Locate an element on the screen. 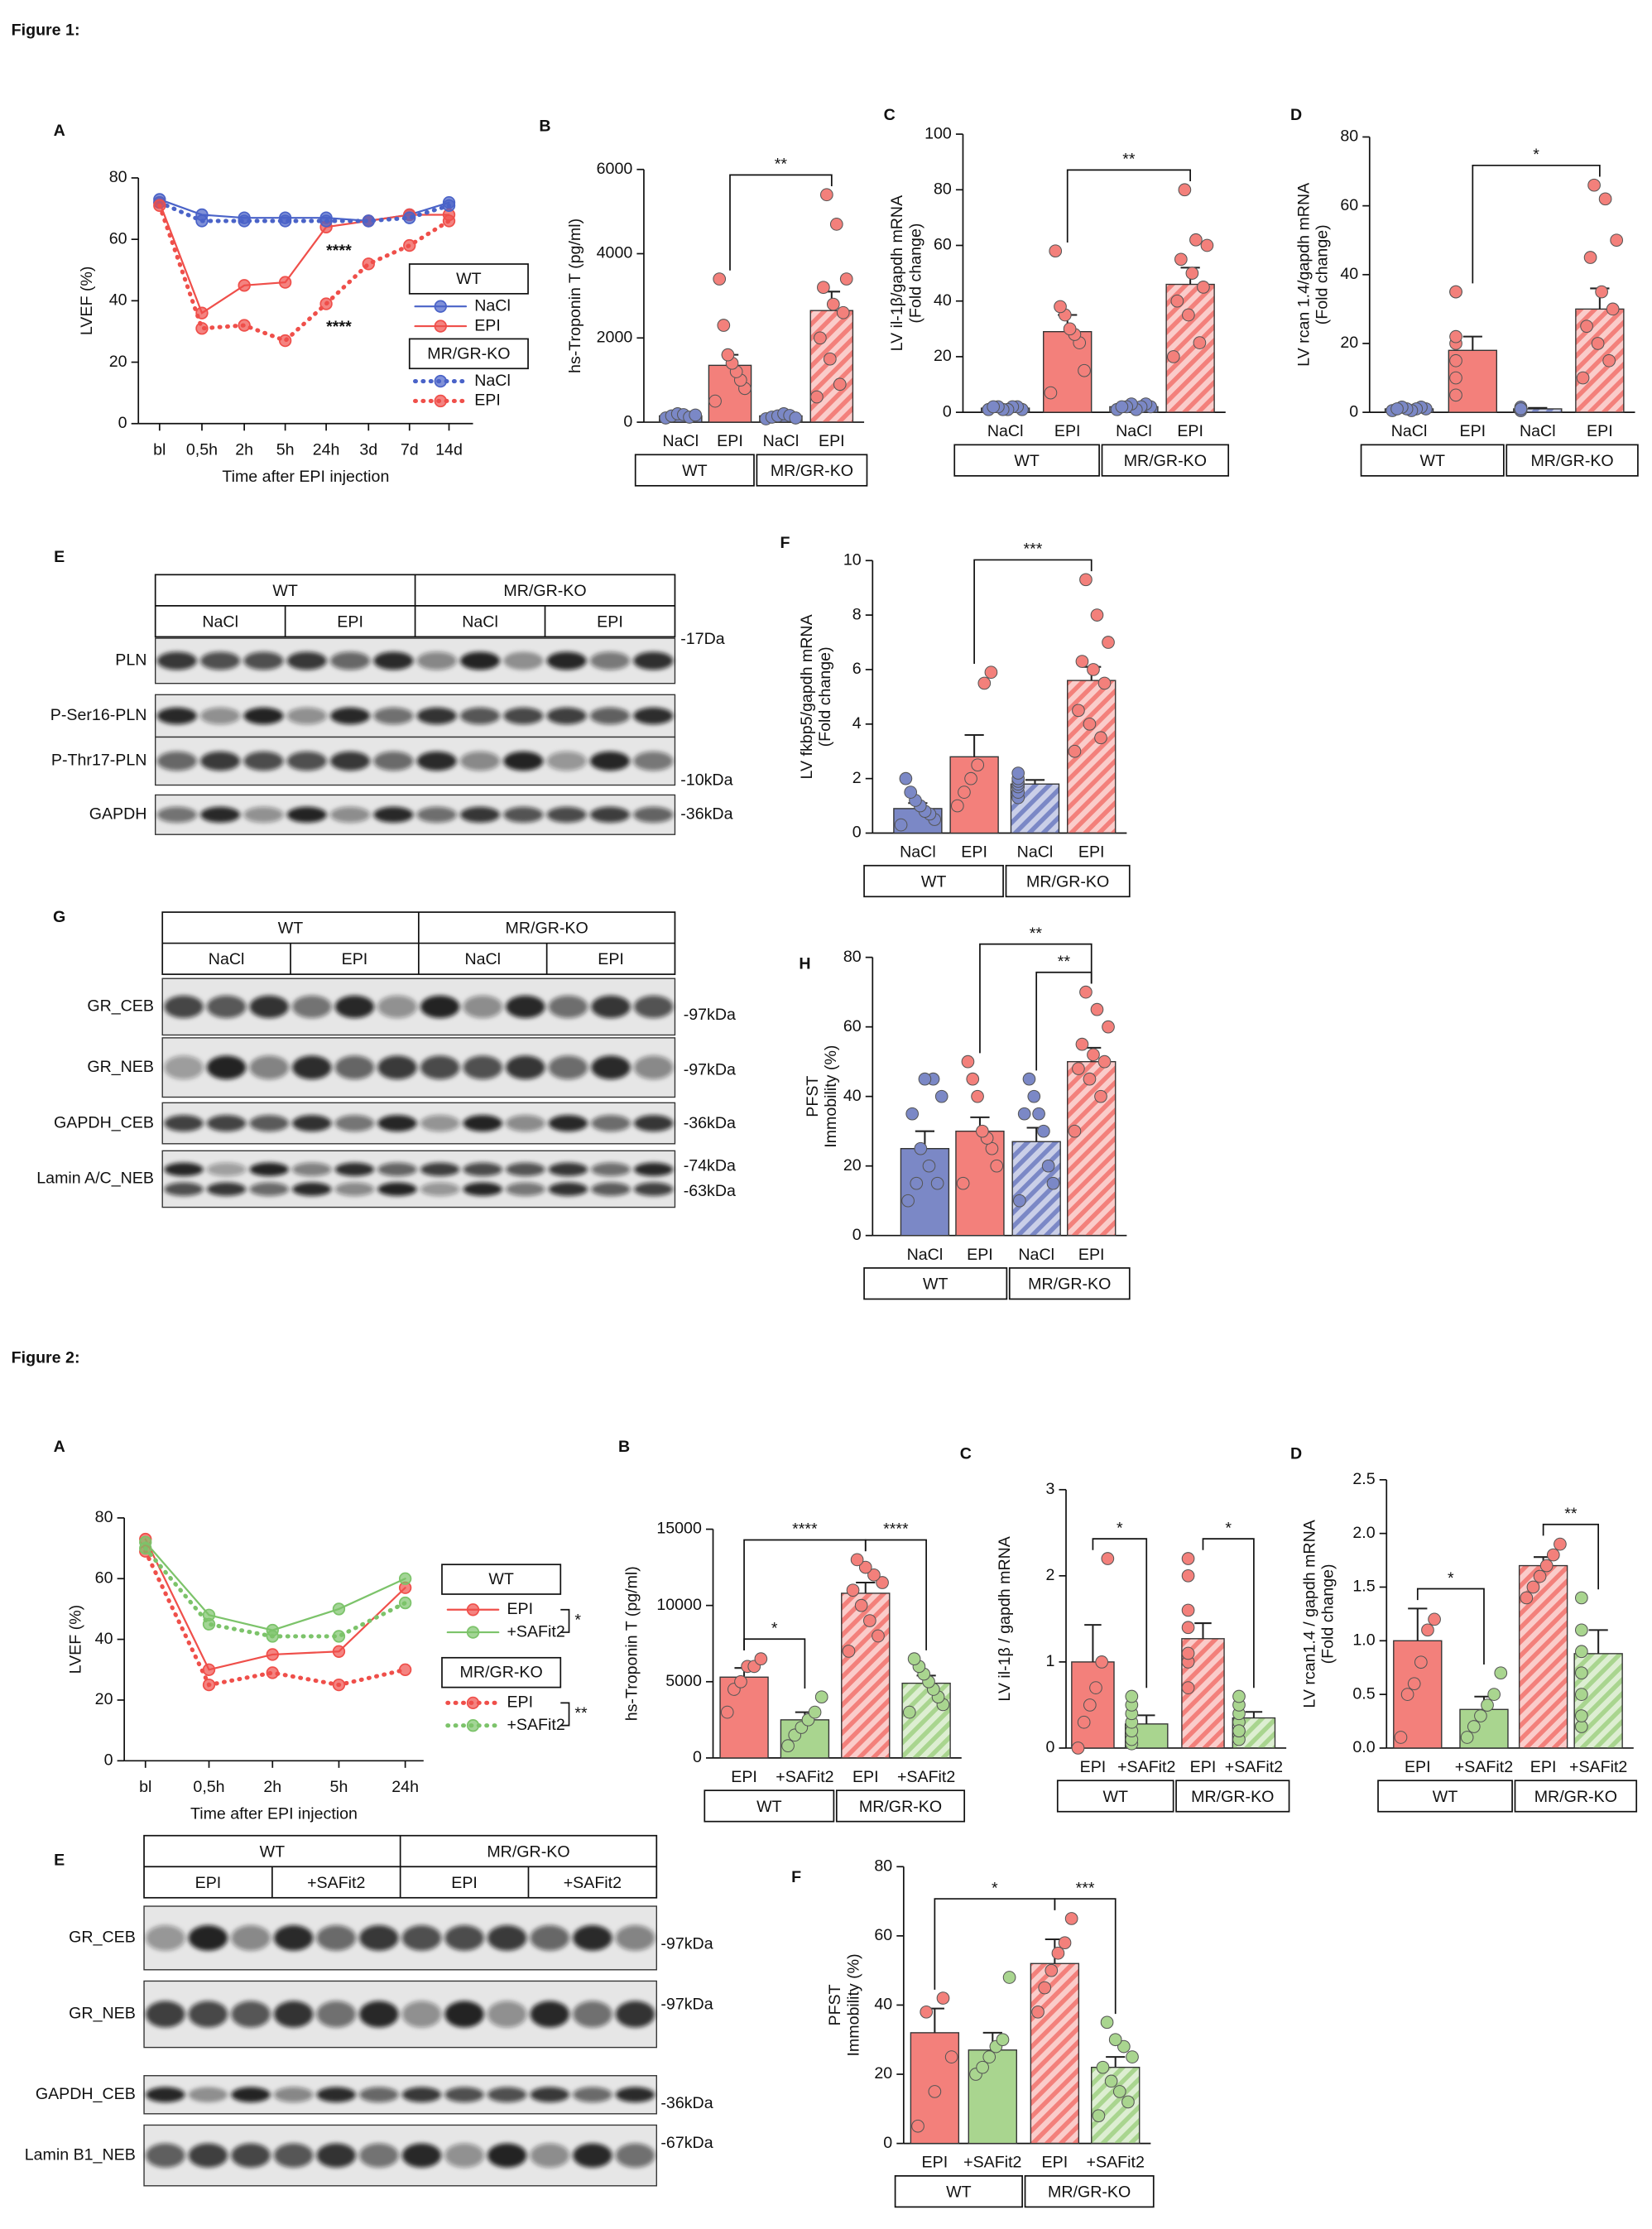  blot-marker: -97kDa is located at coordinates (686, 2005).